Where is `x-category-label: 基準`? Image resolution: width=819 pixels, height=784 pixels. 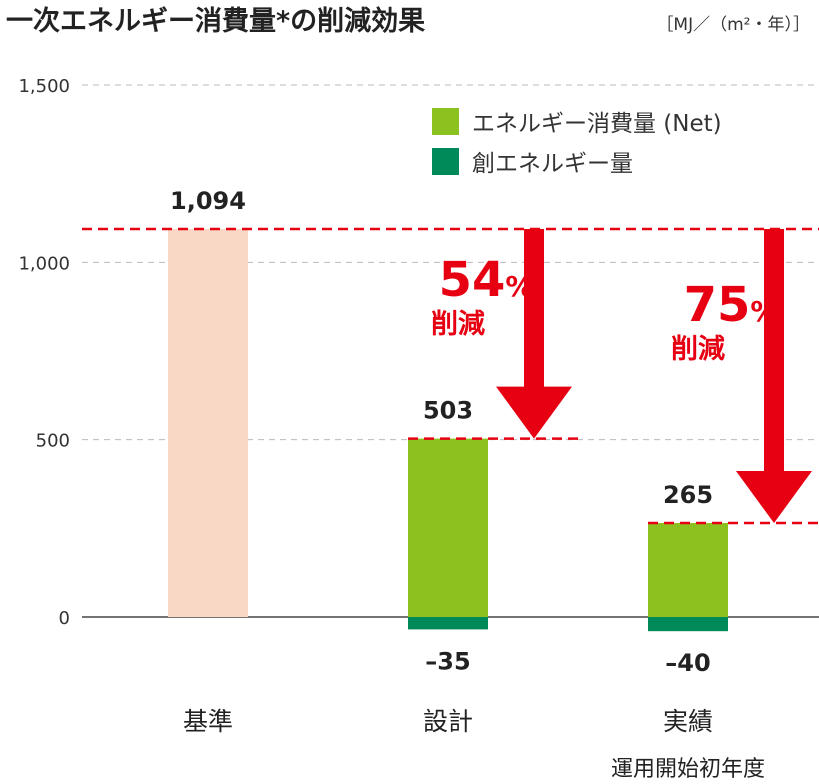
x-category-label: 基準 is located at coordinates (208, 721).